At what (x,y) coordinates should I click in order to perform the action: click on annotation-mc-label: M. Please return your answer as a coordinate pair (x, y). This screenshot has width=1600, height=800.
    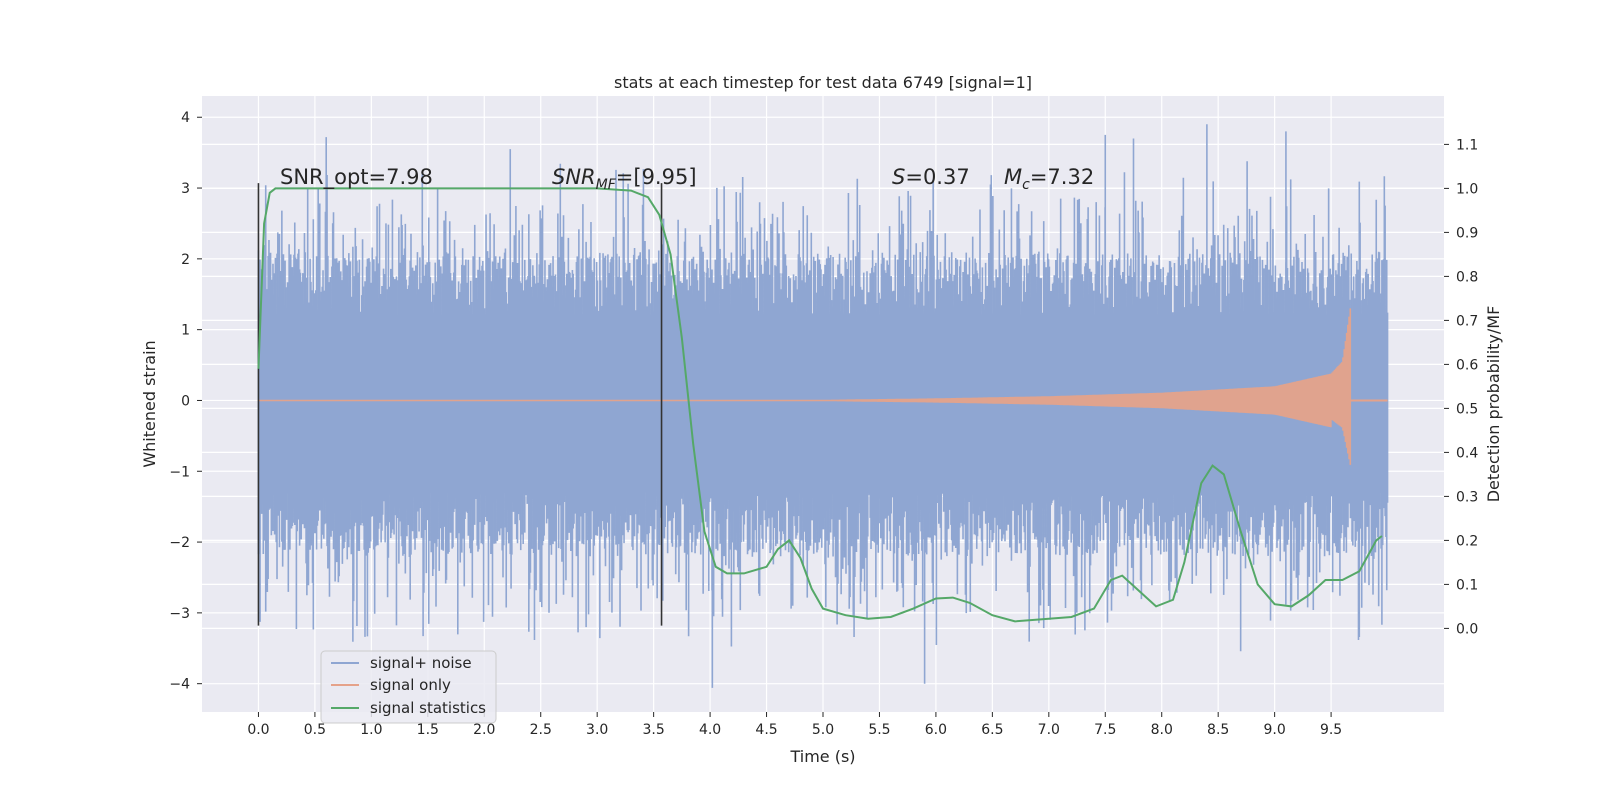
    Looking at the image, I should click on (1013, 177).